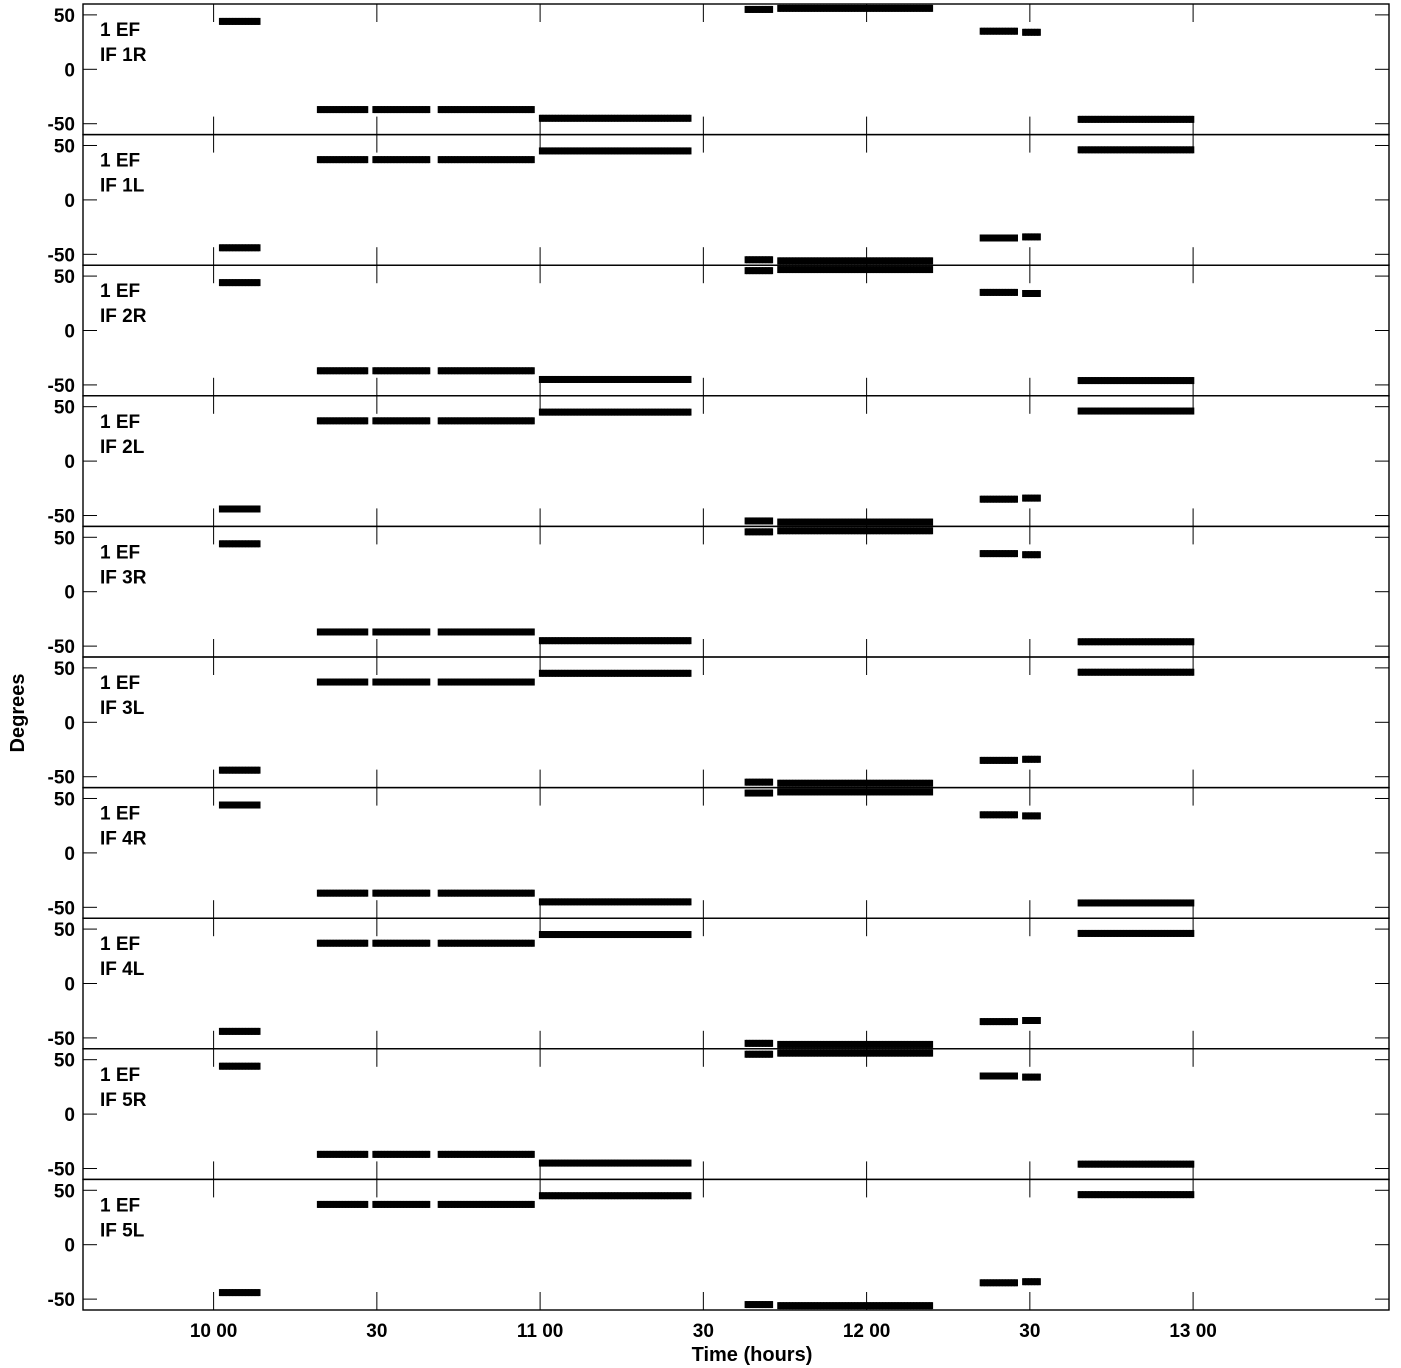 The width and height of the screenshot is (1401, 1368). Describe the element at coordinates (69, 723) in the screenshot. I see `y-tick-label: 0` at that location.